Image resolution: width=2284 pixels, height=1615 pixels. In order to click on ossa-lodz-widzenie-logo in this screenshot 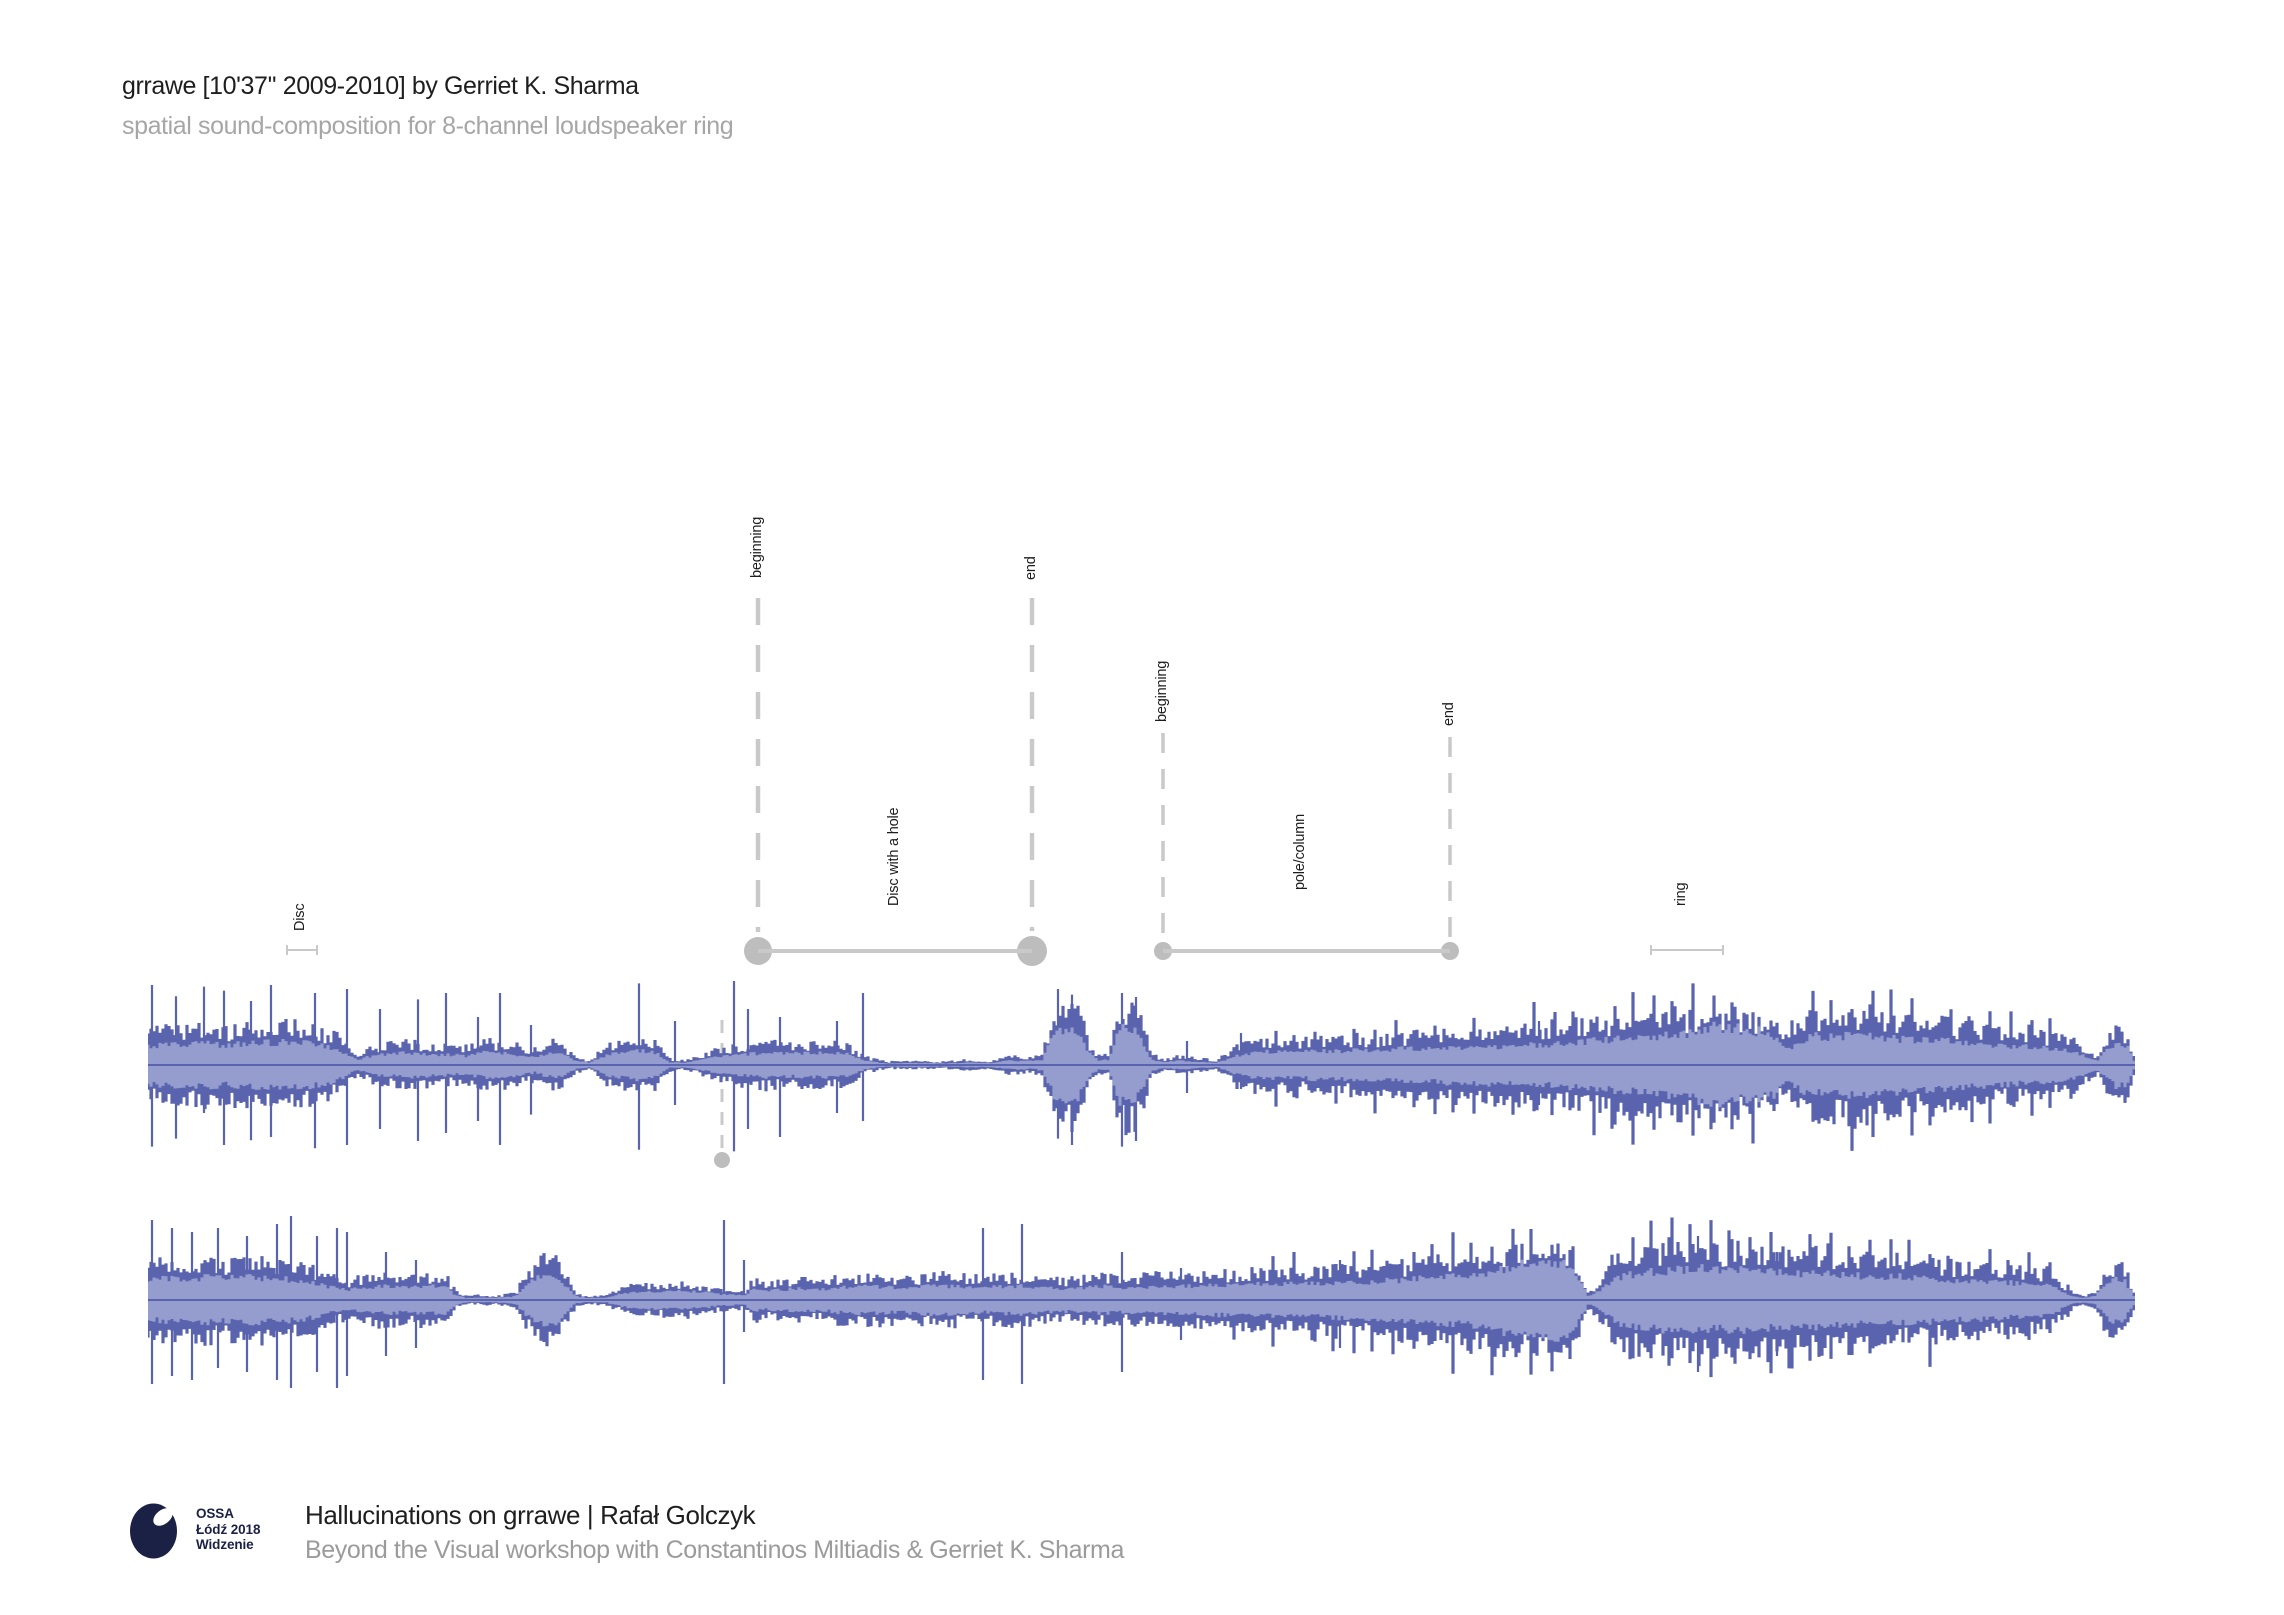, I will do `click(153, 1531)`.